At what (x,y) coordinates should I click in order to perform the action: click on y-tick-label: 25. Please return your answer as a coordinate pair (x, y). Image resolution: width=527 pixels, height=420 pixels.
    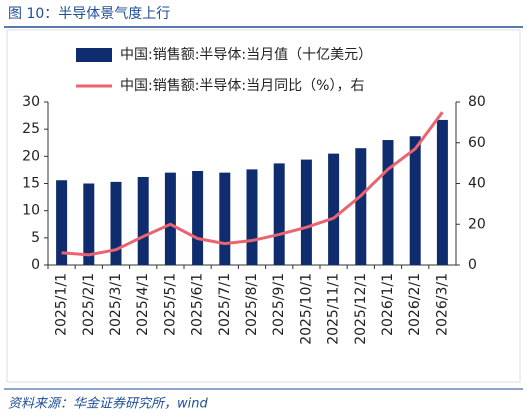
    Looking at the image, I should click on (31, 129).